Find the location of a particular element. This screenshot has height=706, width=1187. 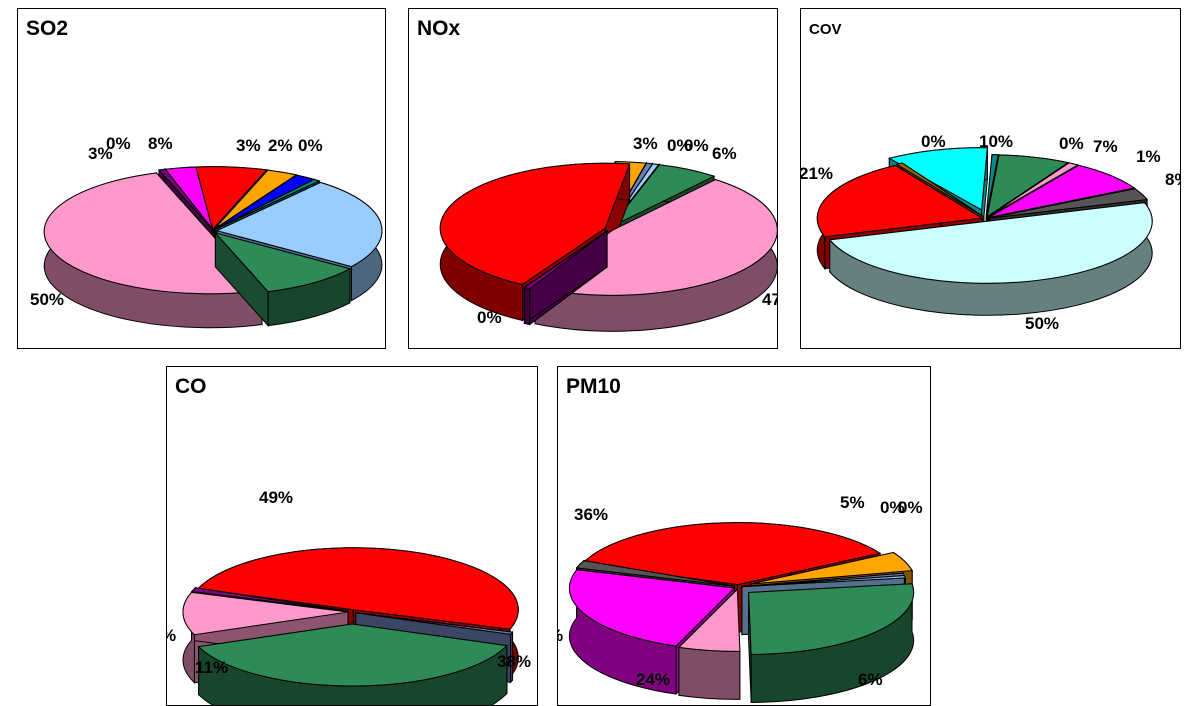

pie-chart-nox: 3%0%0%6%47%0% is located at coordinates (608, 233).